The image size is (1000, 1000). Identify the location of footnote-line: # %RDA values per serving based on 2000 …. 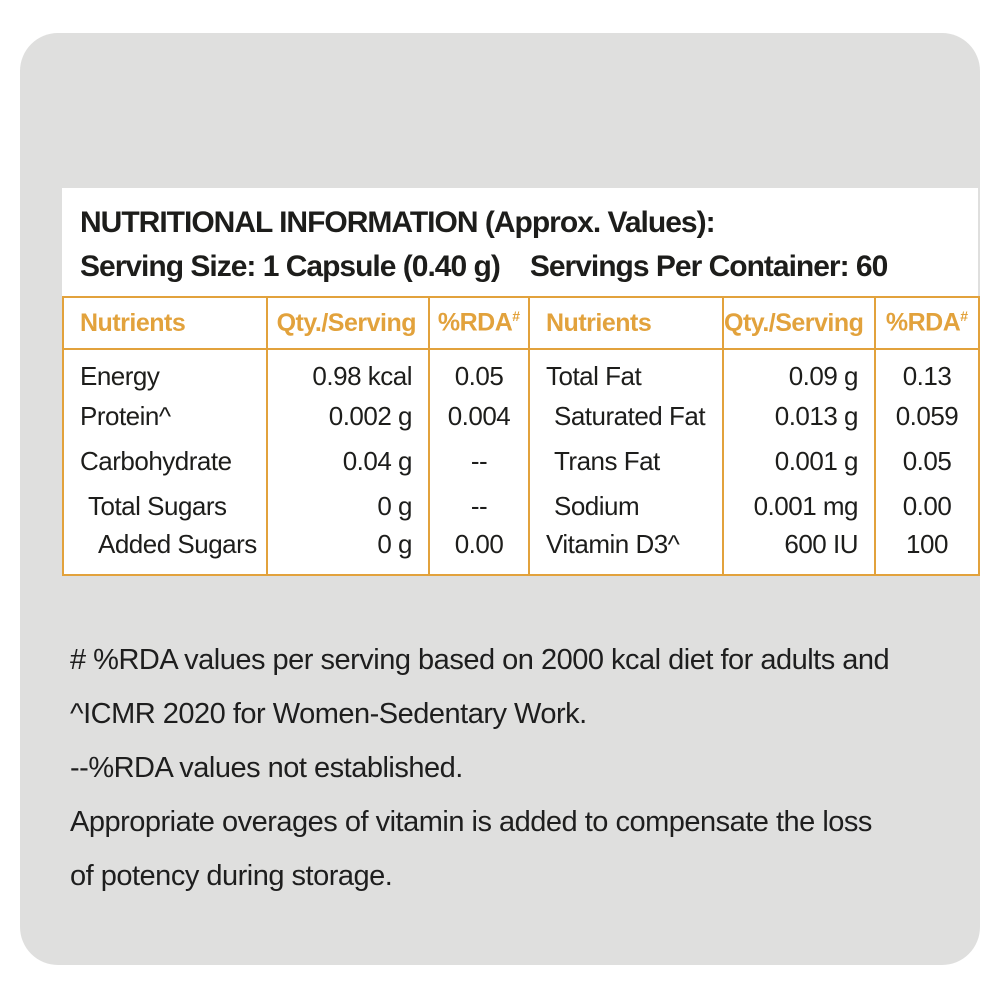
(480, 660).